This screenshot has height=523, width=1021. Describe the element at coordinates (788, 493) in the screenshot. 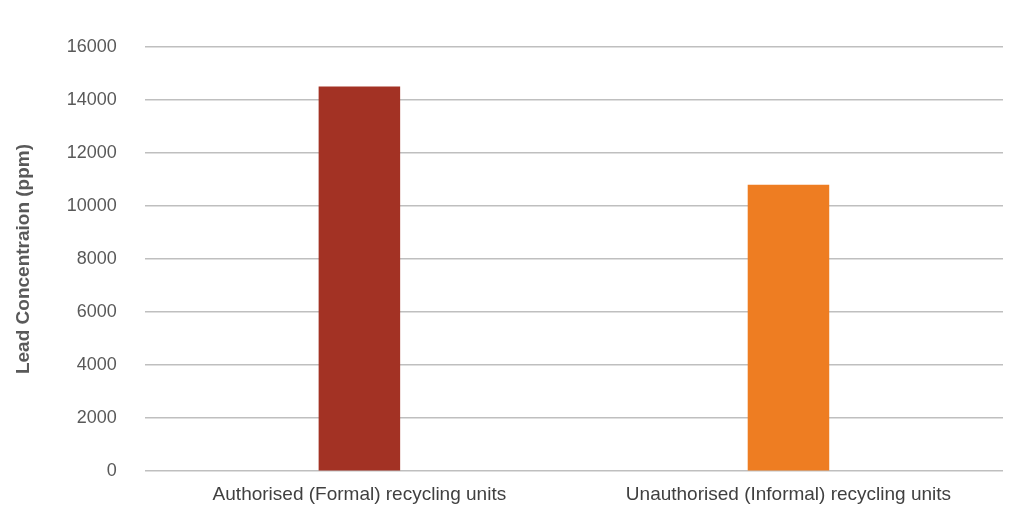

I see `x-tick-label: Unauthorised (Informal) recycling units` at that location.